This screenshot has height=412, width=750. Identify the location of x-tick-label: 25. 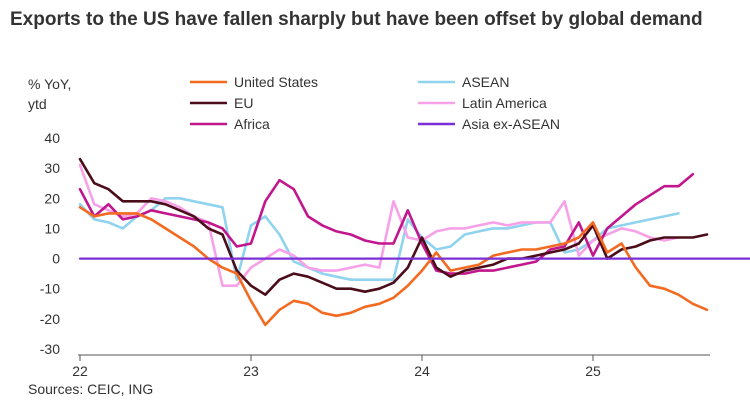
(593, 371).